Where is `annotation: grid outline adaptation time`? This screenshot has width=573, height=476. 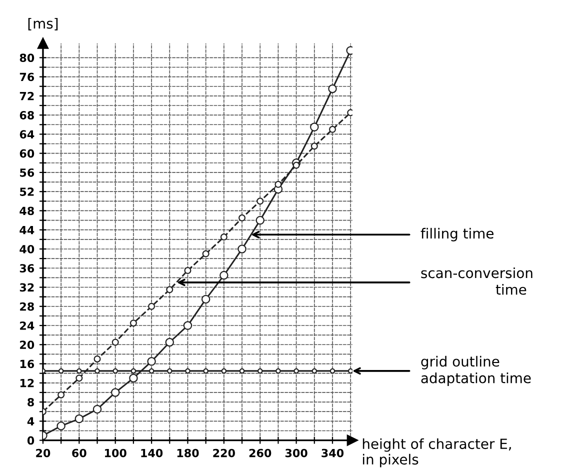 annotation: grid outline adaptation time is located at coordinates (476, 371).